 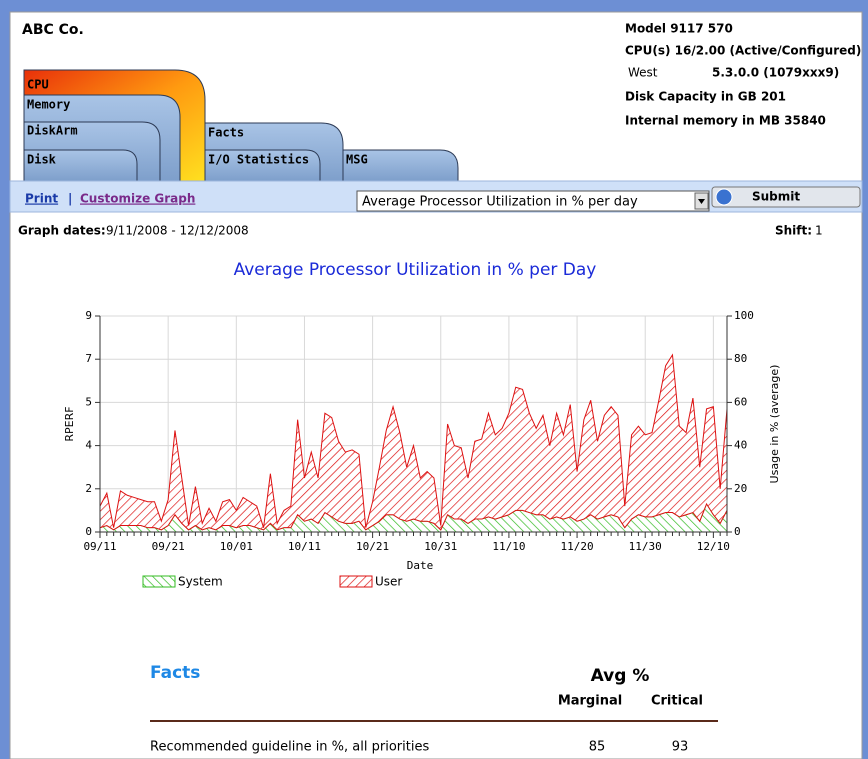 I want to click on legend-label: System, so click(x=200, y=582).